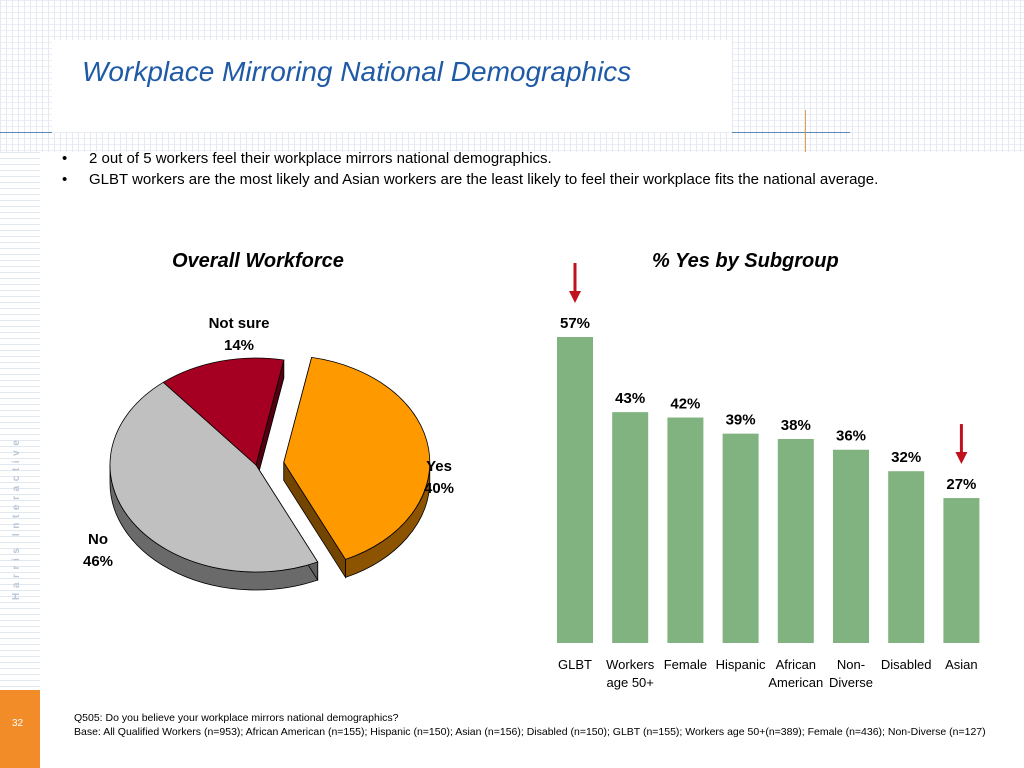 The width and height of the screenshot is (1024, 768). What do you see at coordinates (796, 664) in the screenshot?
I see `bar-category-label: African` at bounding box center [796, 664].